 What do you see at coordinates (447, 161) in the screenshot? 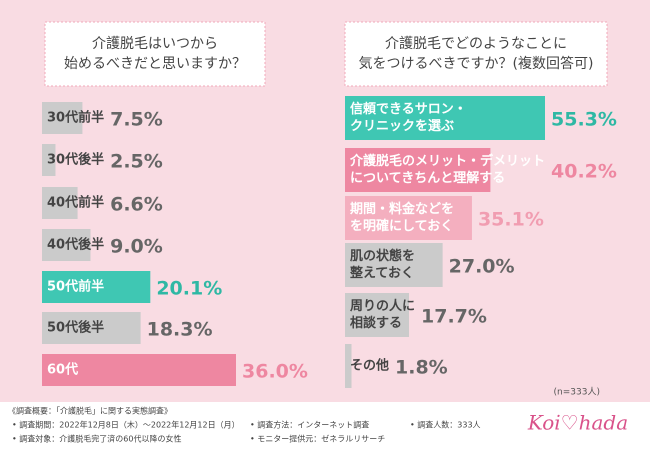
I see `category-label: 介護脱毛のメリット・デメリット` at bounding box center [447, 161].